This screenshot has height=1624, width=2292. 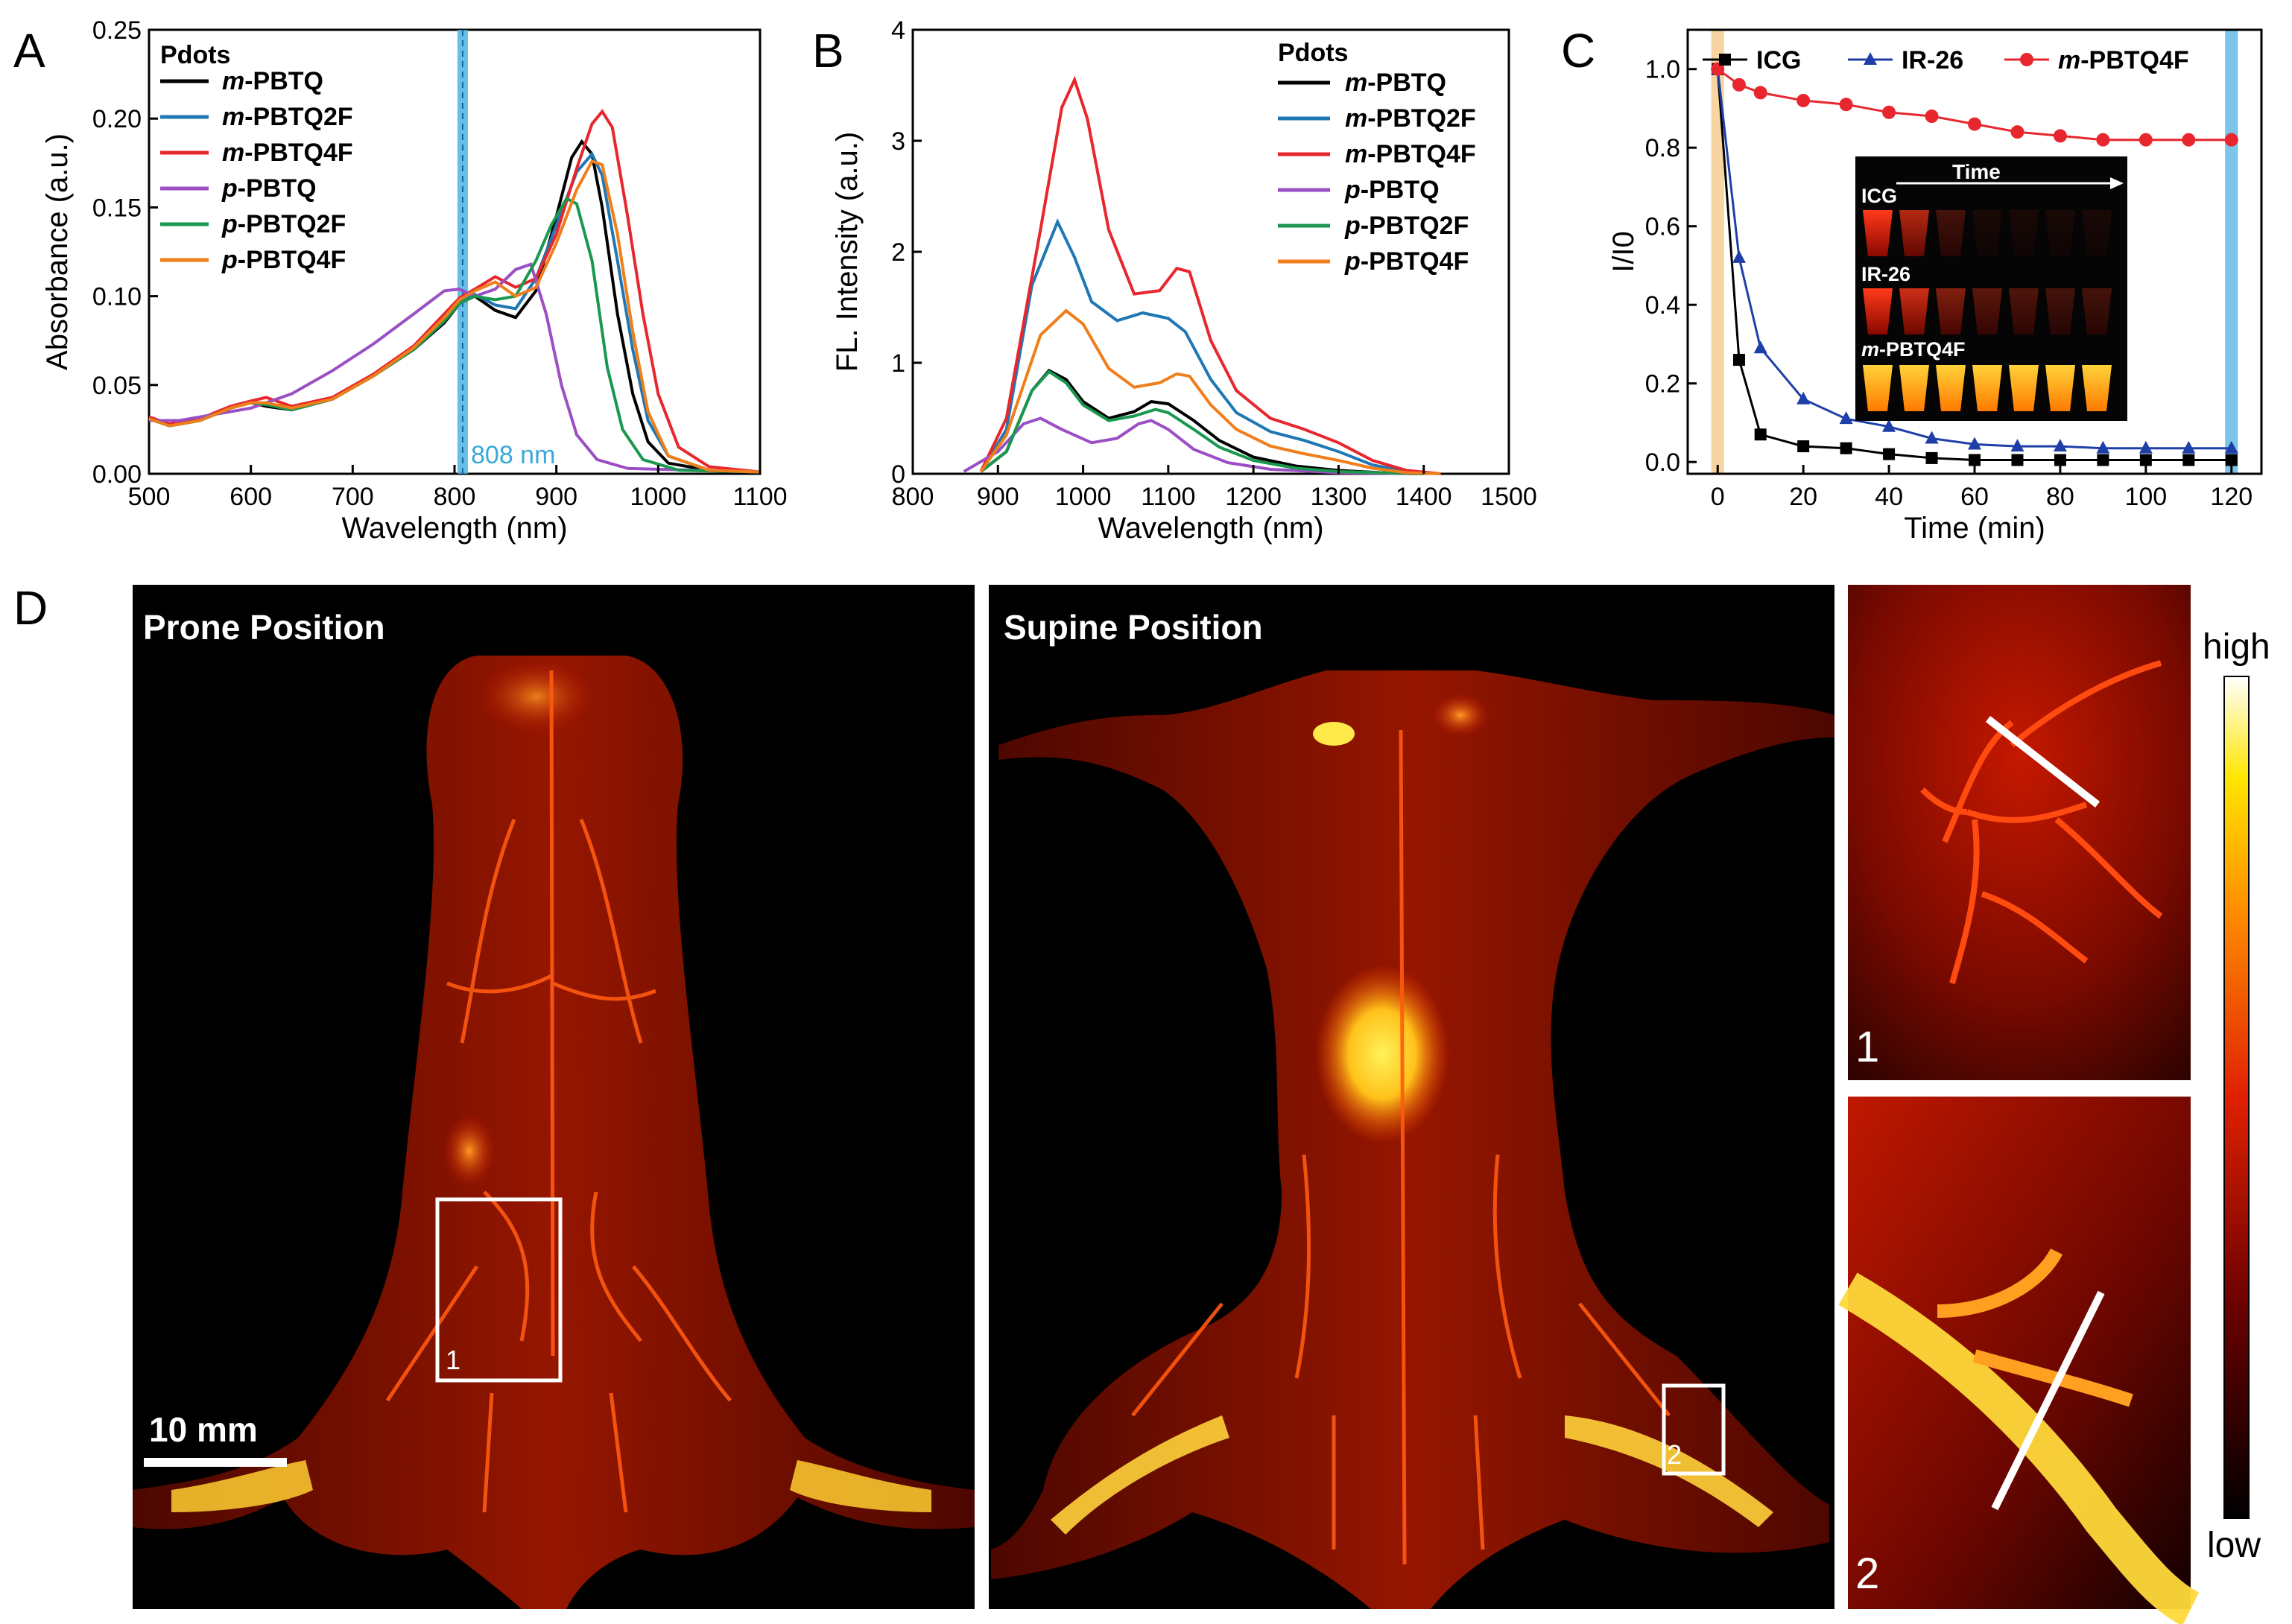 What do you see at coordinates (149, 497) in the screenshot?
I see `x-tick-label: 500` at bounding box center [149, 497].